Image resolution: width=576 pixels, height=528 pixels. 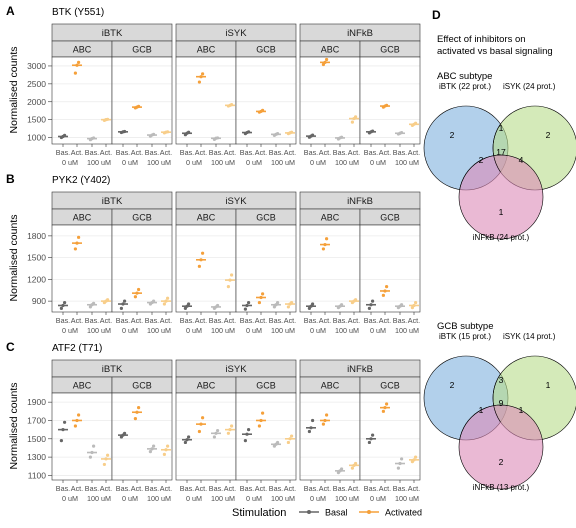 What do you see at coordinates (360, 201) in the screenshot?
I see `inhibitor-strip-label: iNFkB` at bounding box center [360, 201].